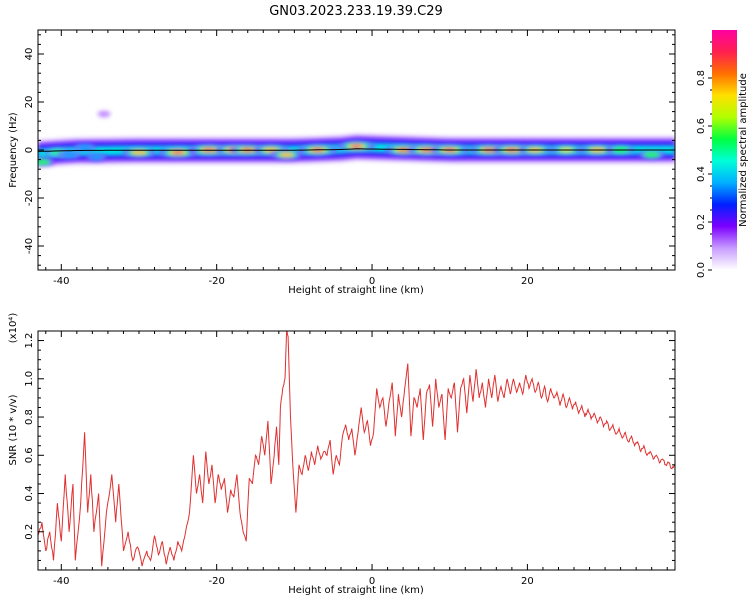 This screenshot has height=600, width=750. Describe the element at coordinates (13, 328) in the screenshot. I see `snr-scale-label: (x10⁴)` at that location.